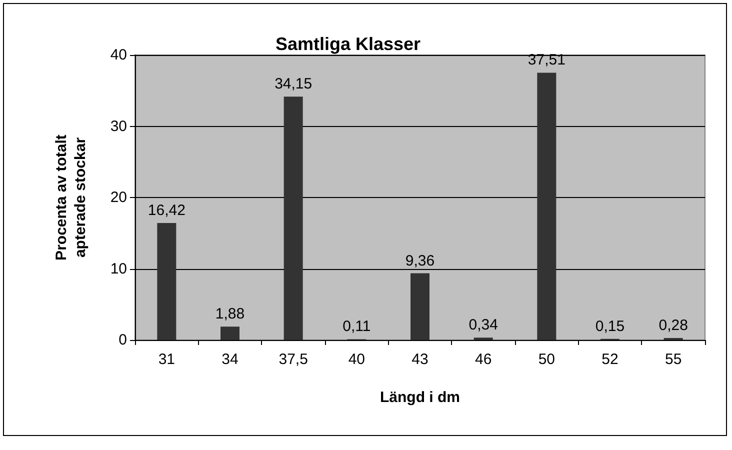  Describe the element at coordinates (483, 359) in the screenshot. I see `x-tick-label: 46` at that location.